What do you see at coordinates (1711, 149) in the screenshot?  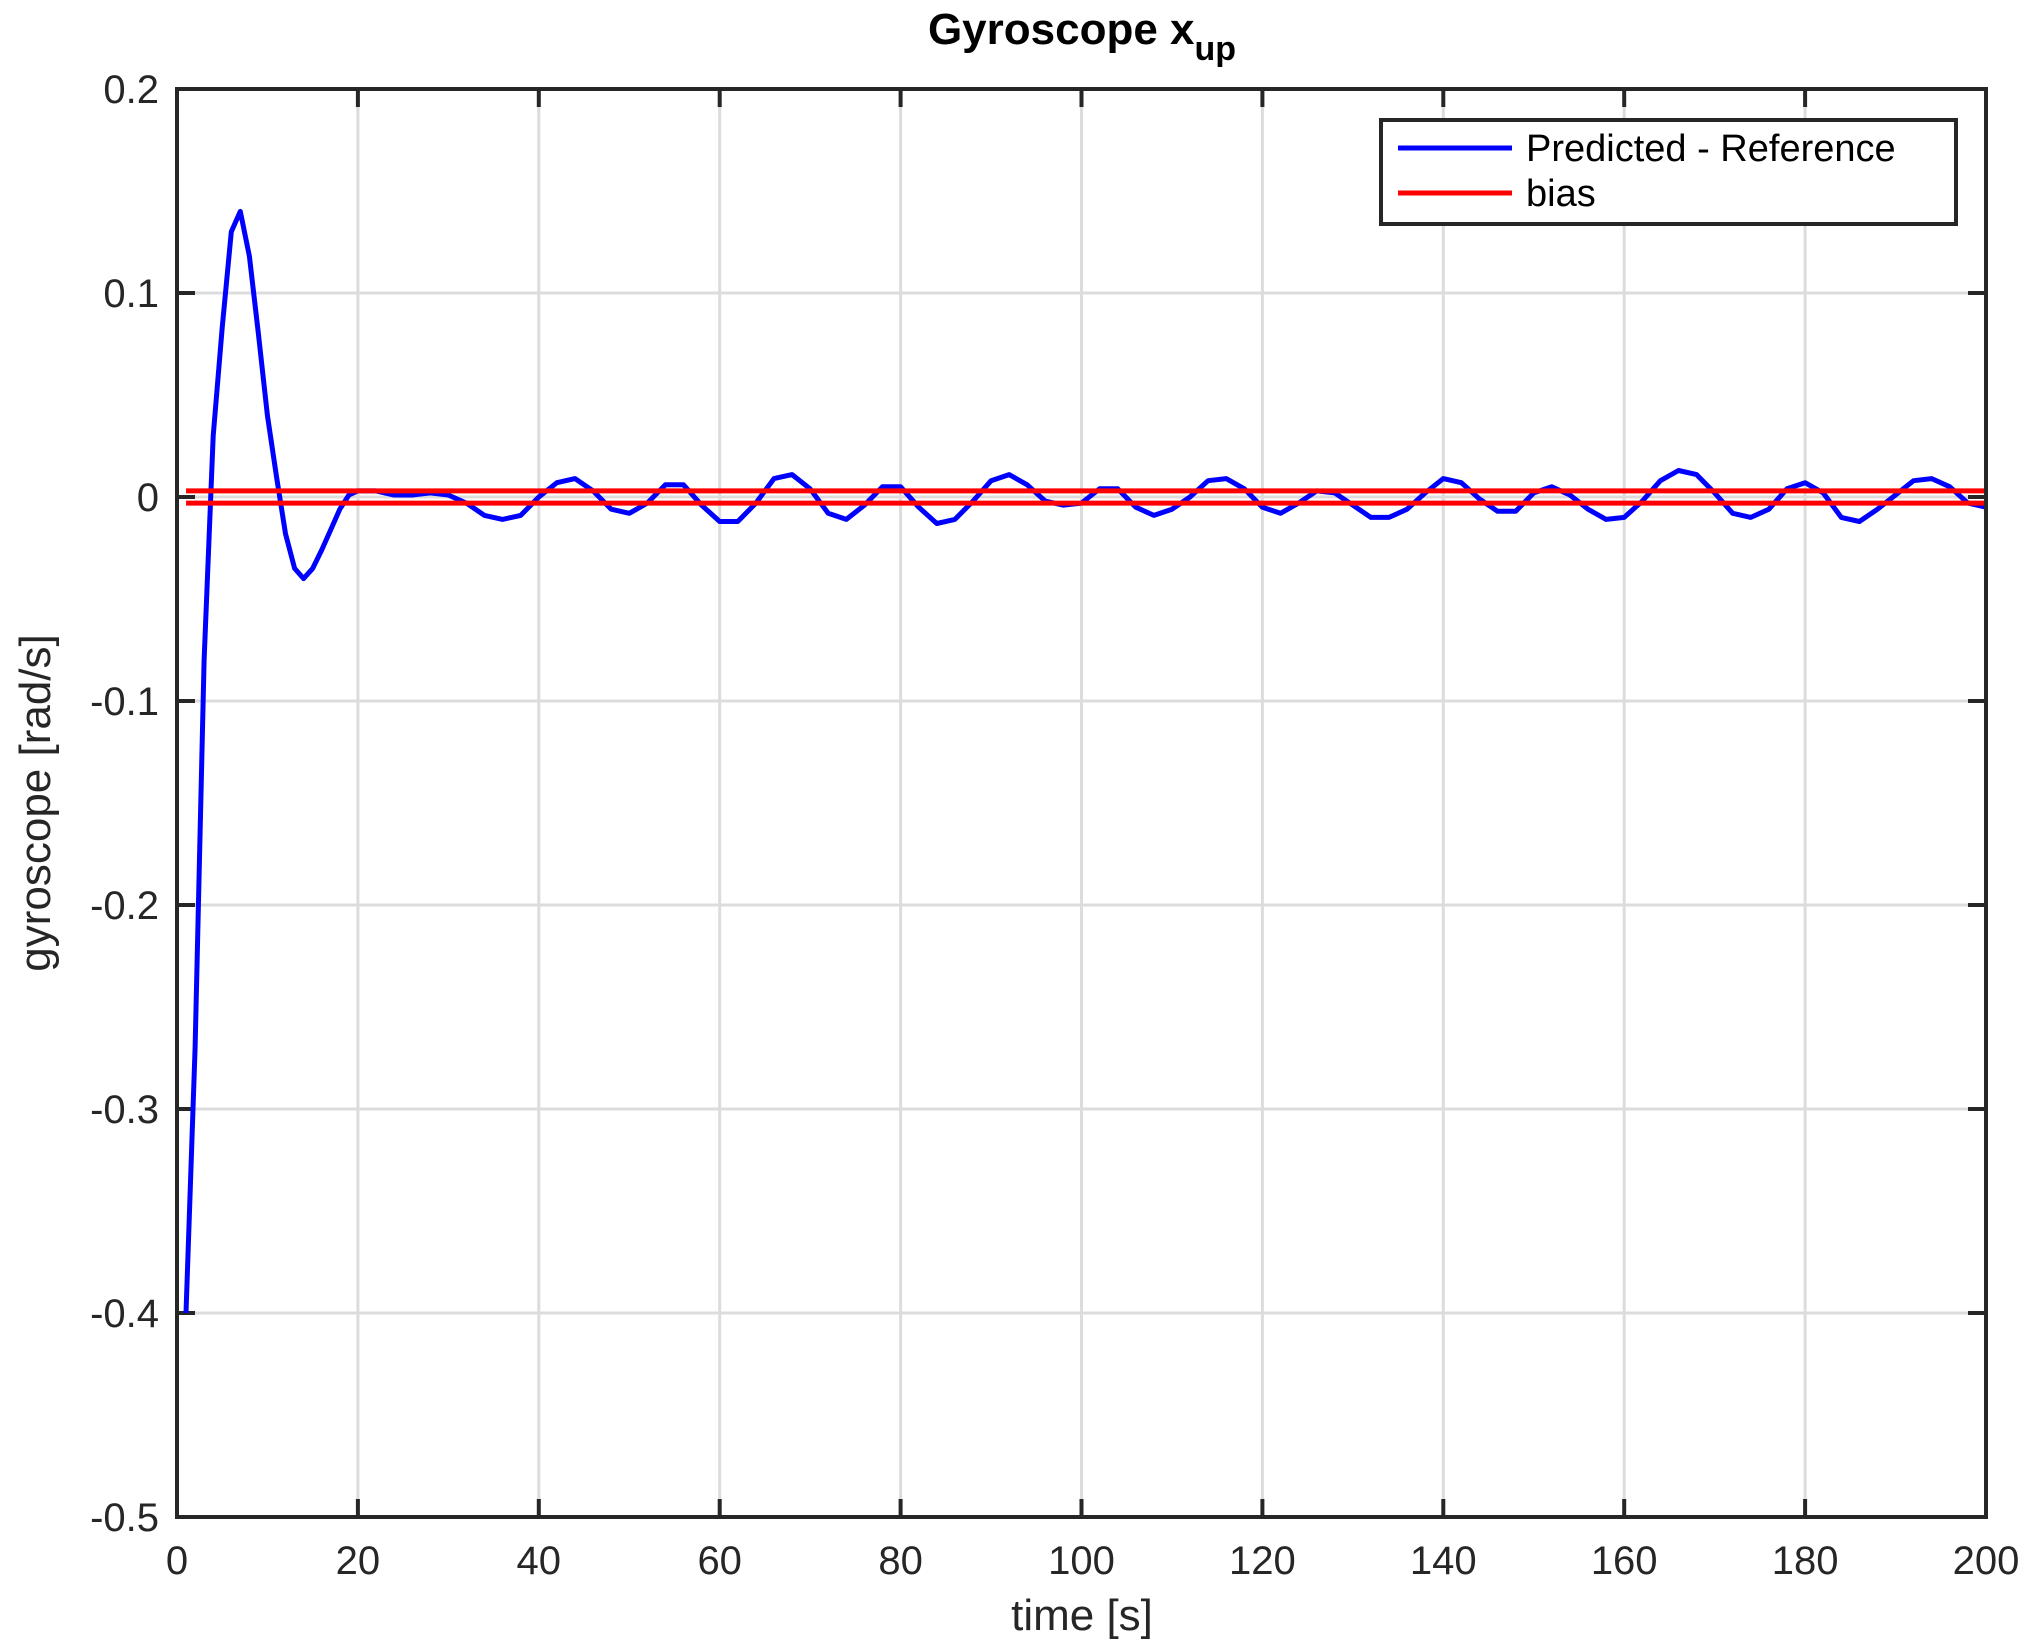 I see `legend-label-predicted: Predicted - Reference` at bounding box center [1711, 149].